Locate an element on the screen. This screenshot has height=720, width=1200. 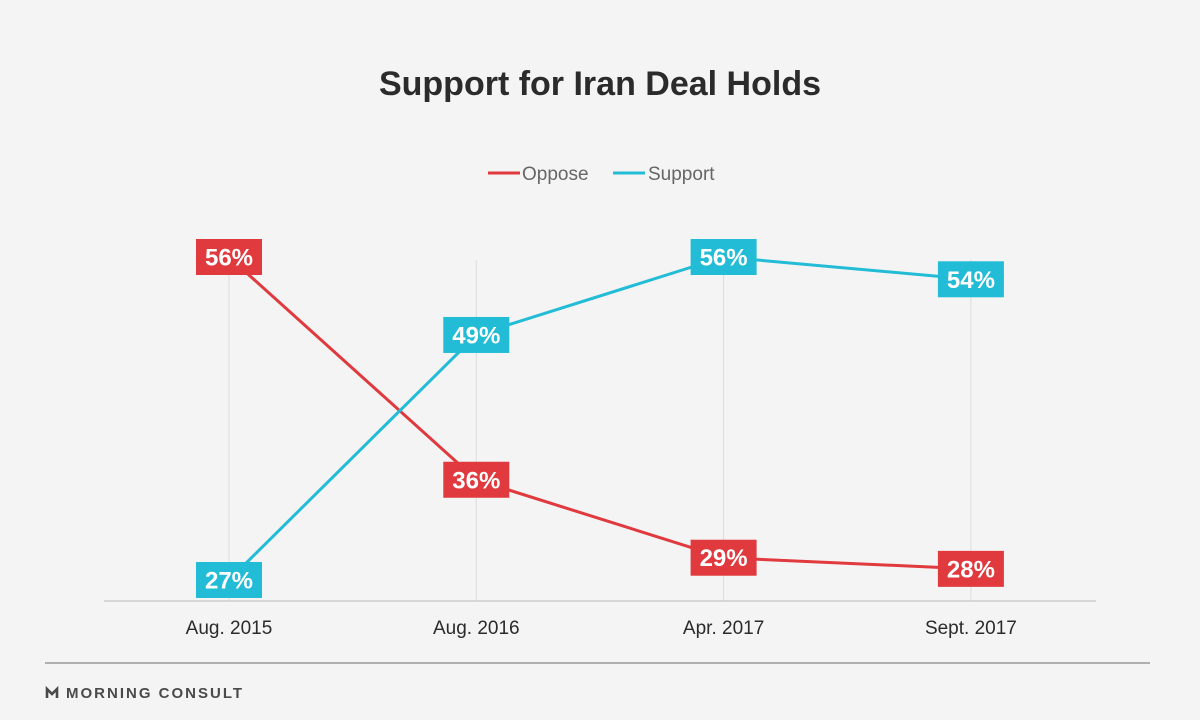
svg-text: 36% is located at coordinates (476, 480).